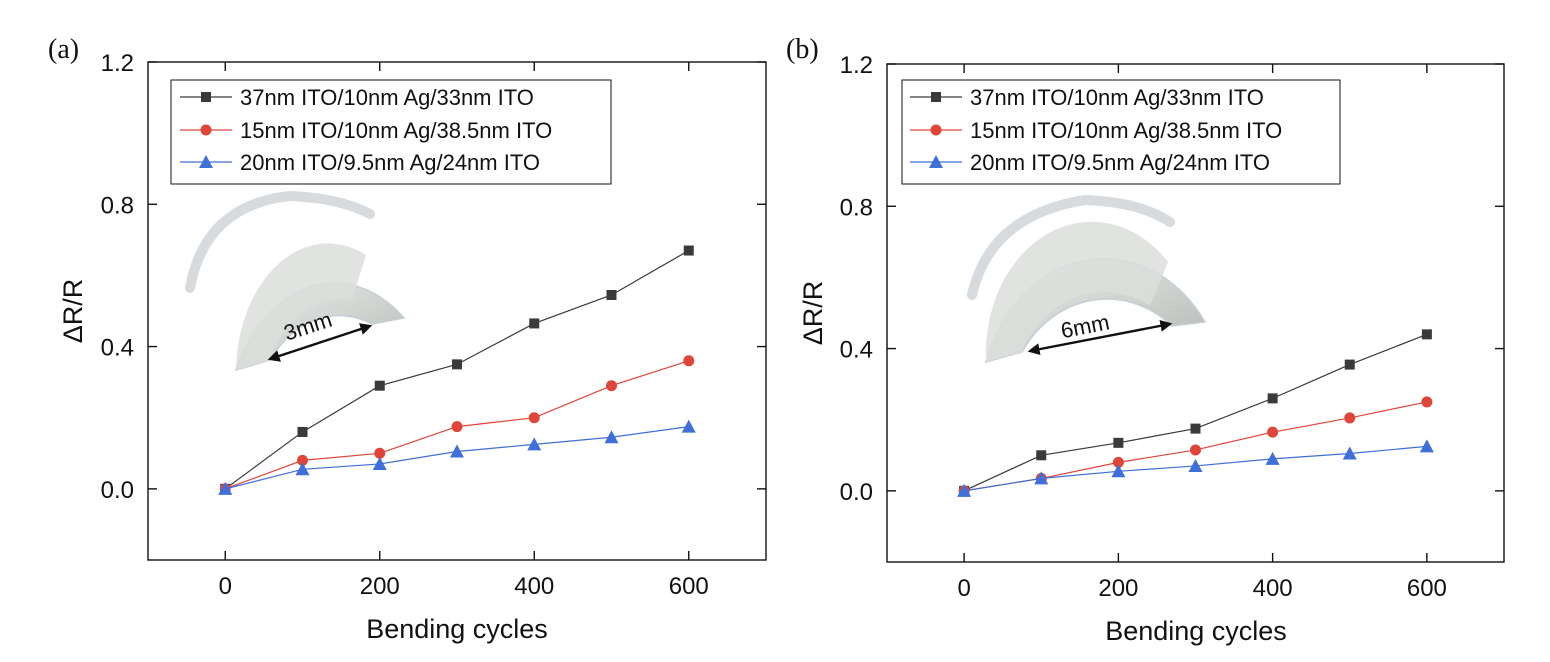 Image resolution: width=1550 pixels, height=662 pixels. I want to click on bent-substrate-illustration: 3mm, so click(295, 281).